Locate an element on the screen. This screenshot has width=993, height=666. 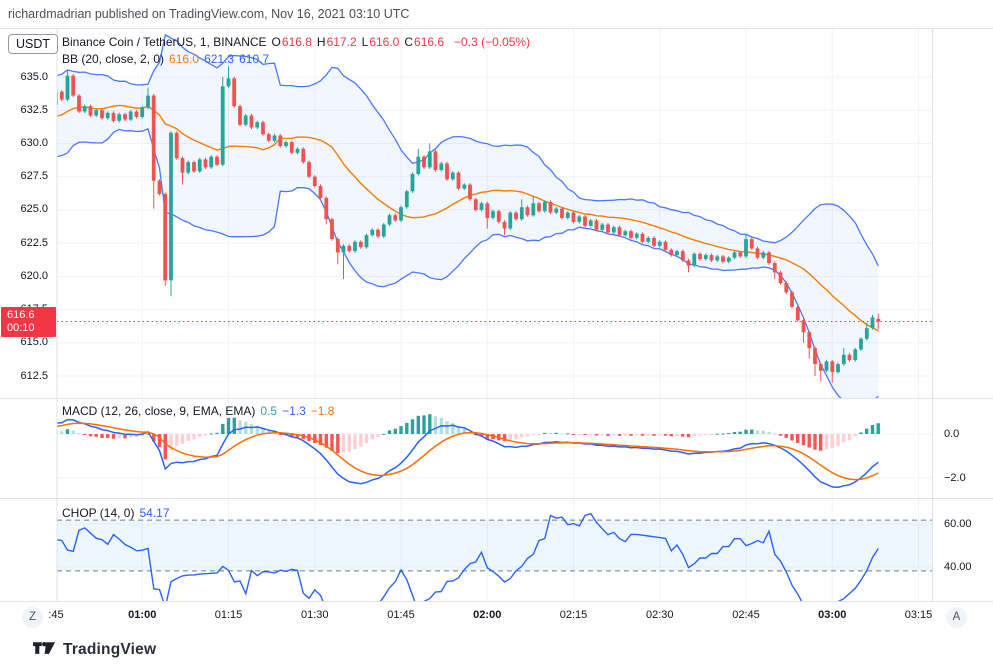
indicator-tick-label: 40.00 is located at coordinates (958, 566).